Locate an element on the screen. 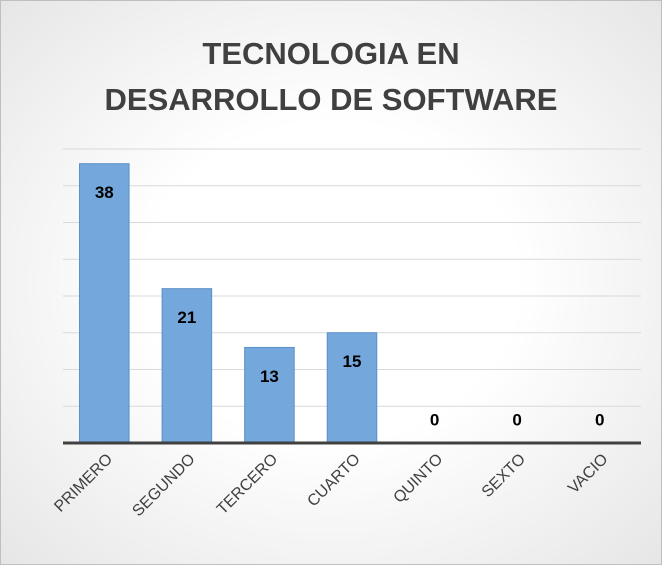 This screenshot has height=565, width=662. data-label: 21 is located at coordinates (186, 317).